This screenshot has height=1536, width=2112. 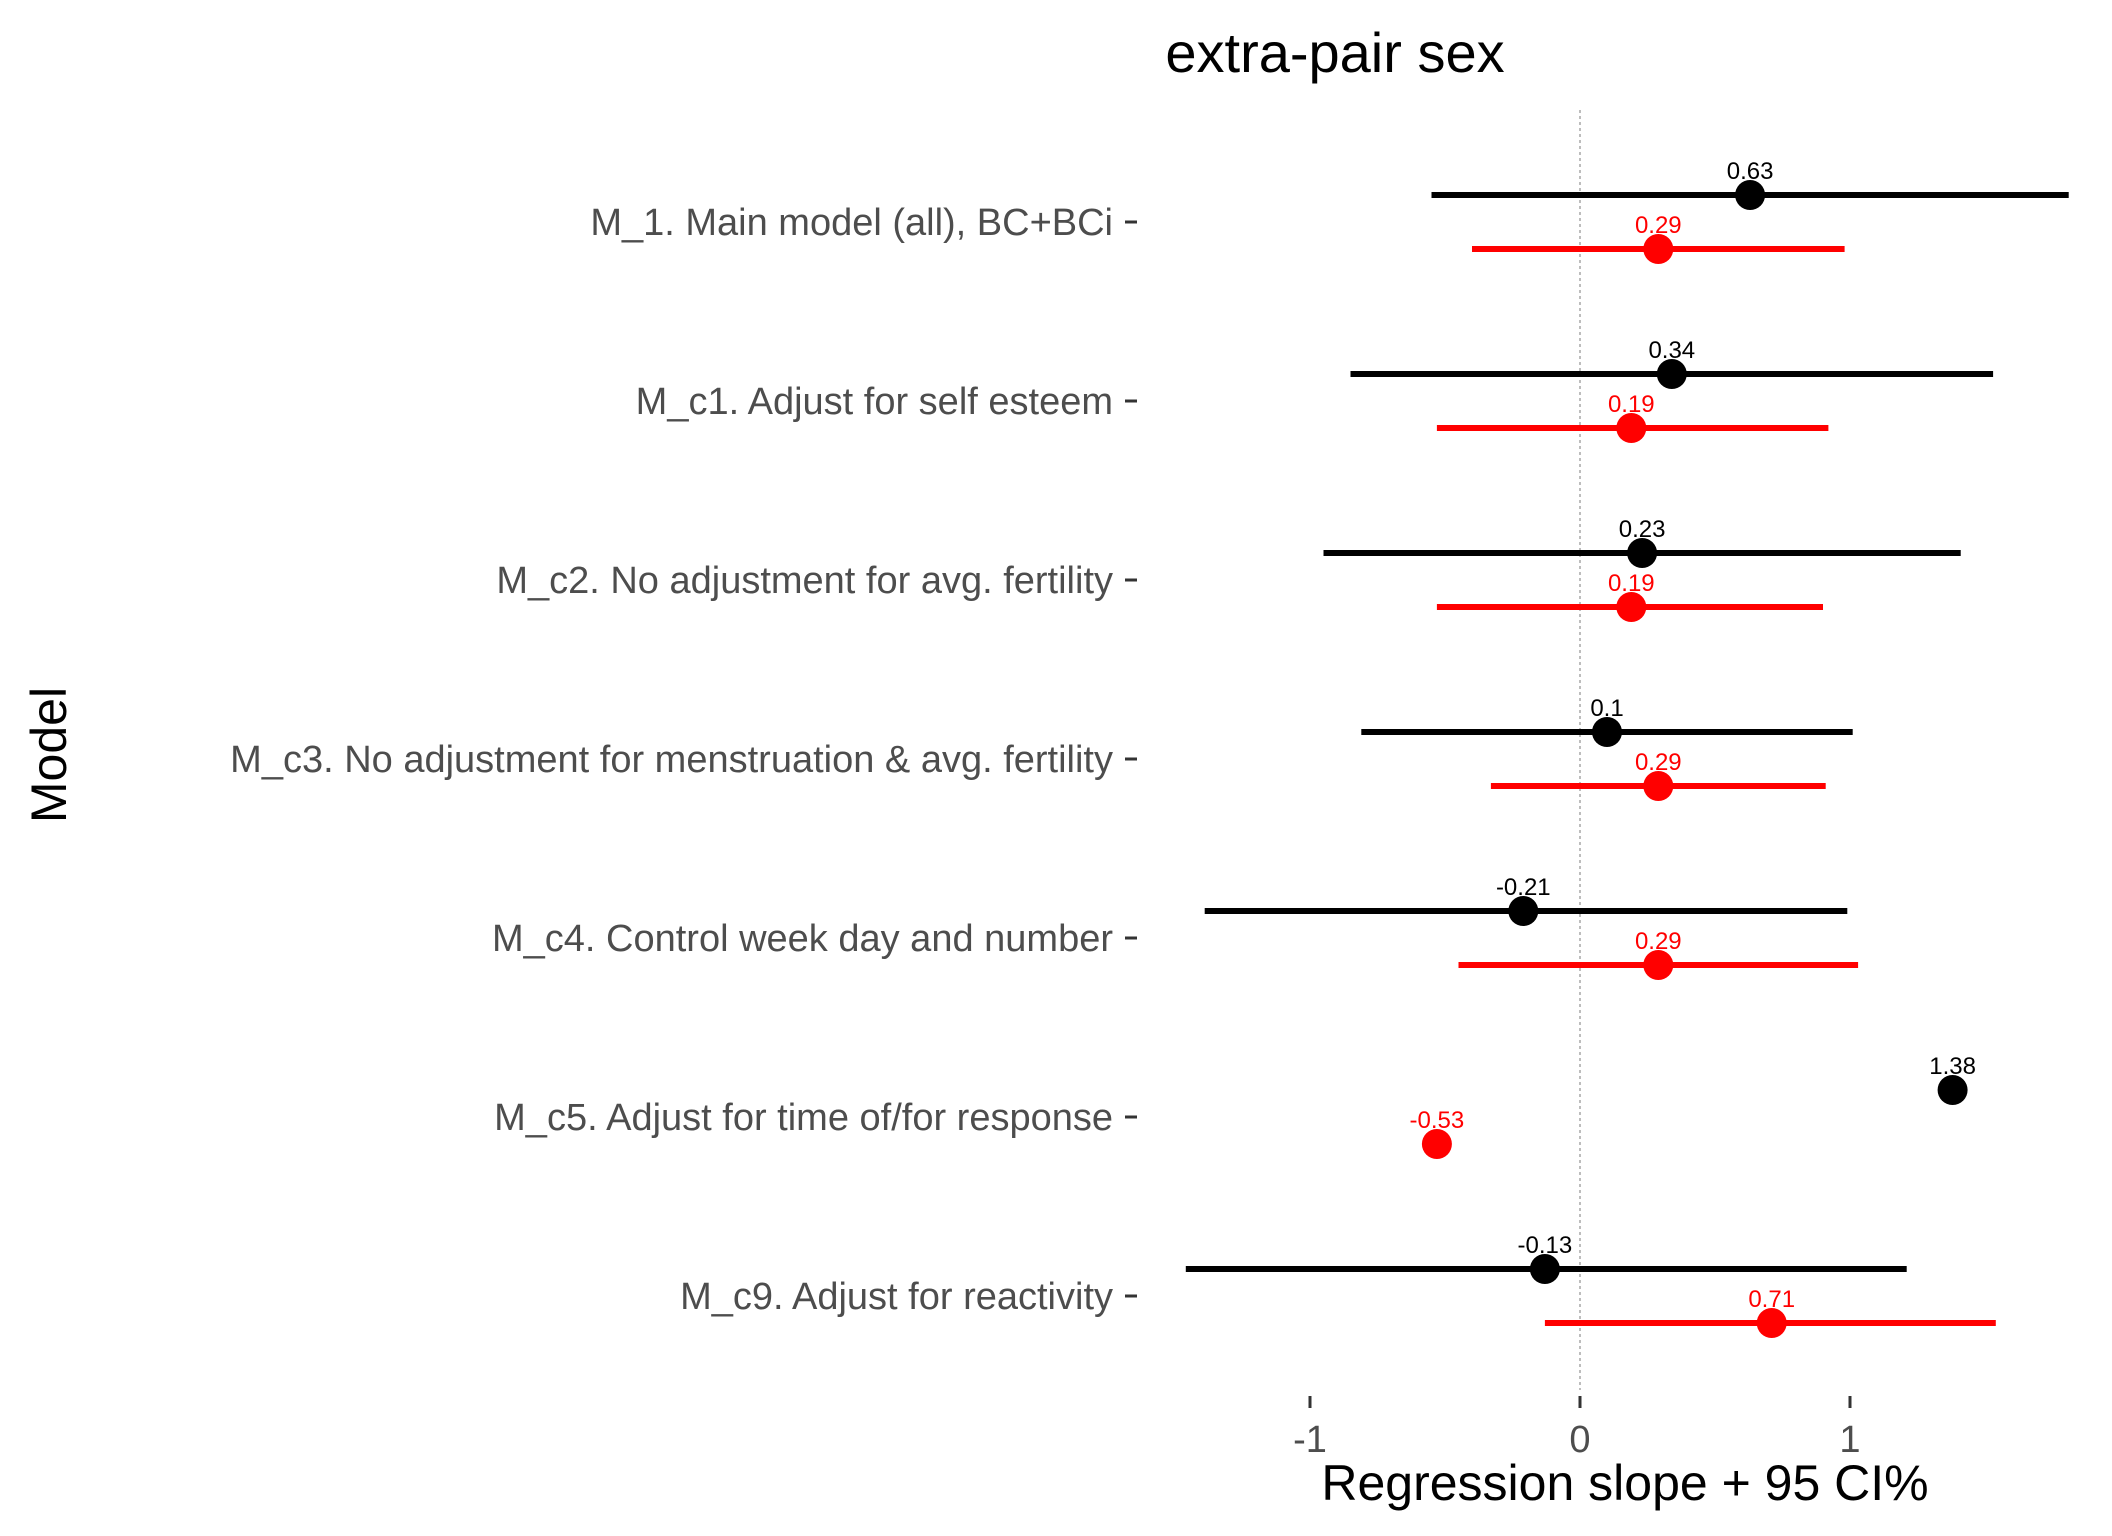 I want to click on y-tick-label: M_c4. Control week day and number, so click(x=802, y=939).